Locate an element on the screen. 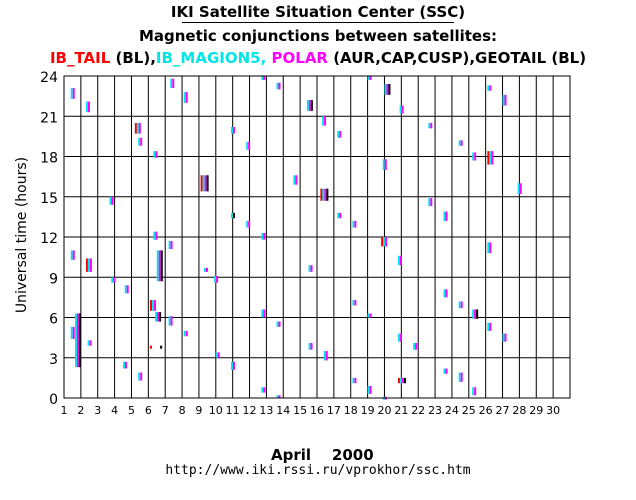 The image size is (636, 500). y-tick-label: 6 is located at coordinates (53, 320).